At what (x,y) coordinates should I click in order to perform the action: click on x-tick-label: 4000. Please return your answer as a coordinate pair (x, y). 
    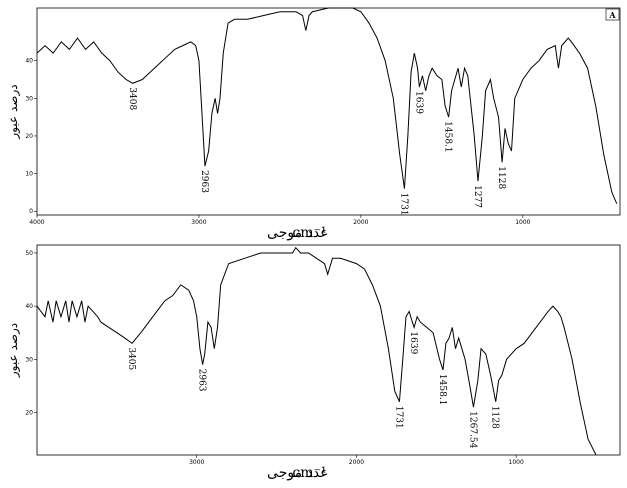
    Looking at the image, I should click on (36, 222).